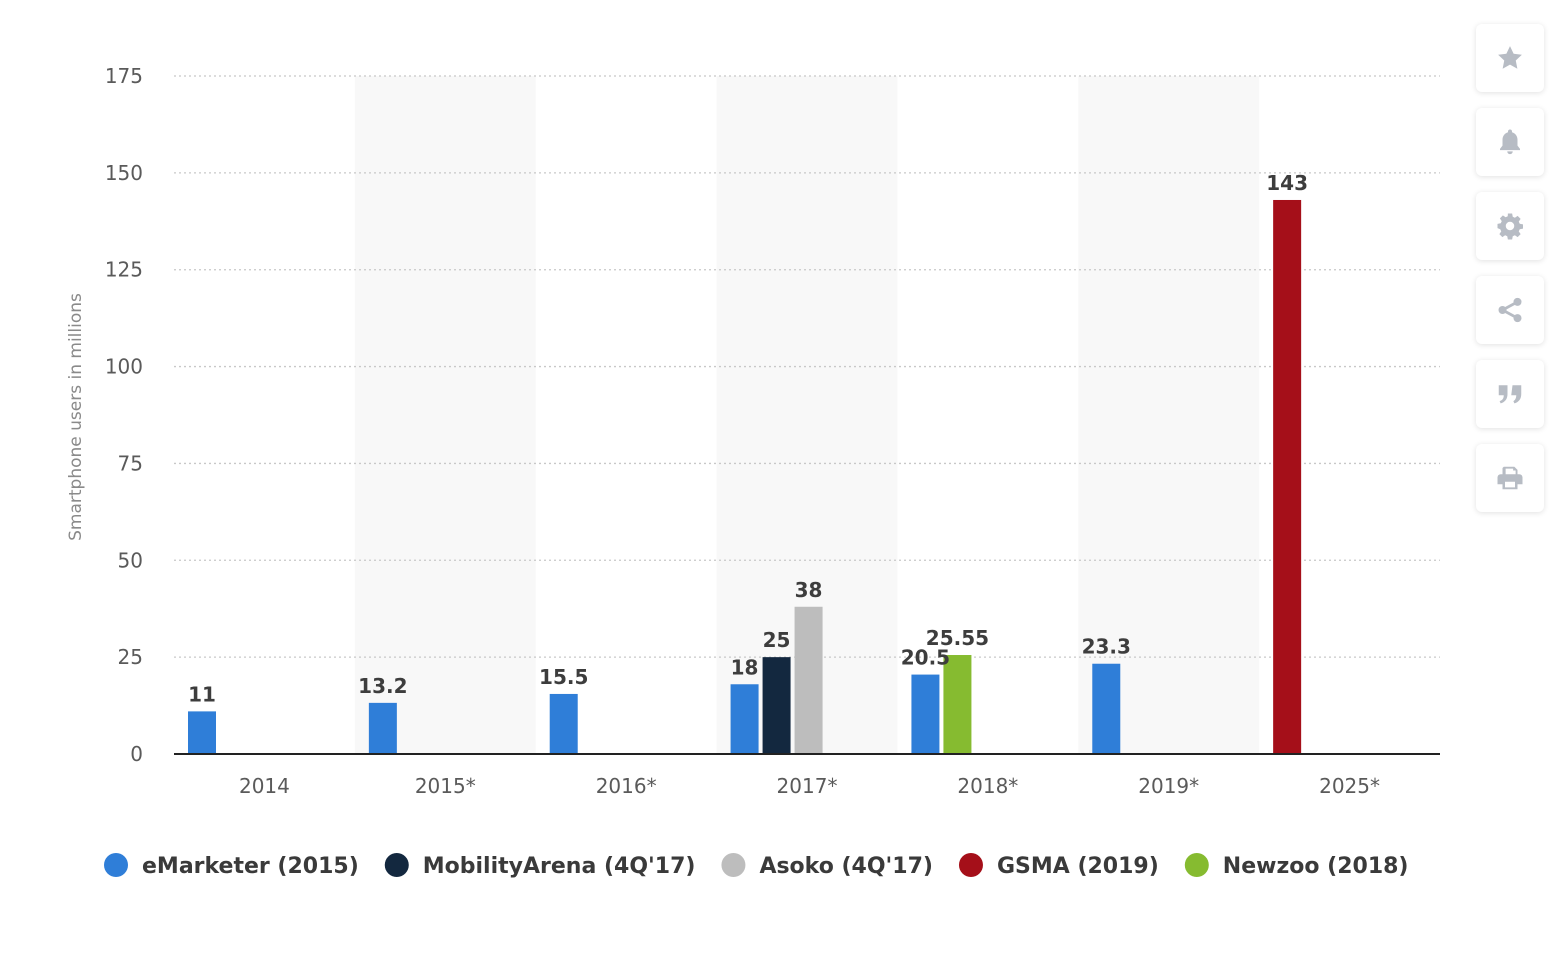 The image size is (1556, 954). Describe the element at coordinates (1168, 786) in the screenshot. I see `x-tick-label: 2019*` at that location.